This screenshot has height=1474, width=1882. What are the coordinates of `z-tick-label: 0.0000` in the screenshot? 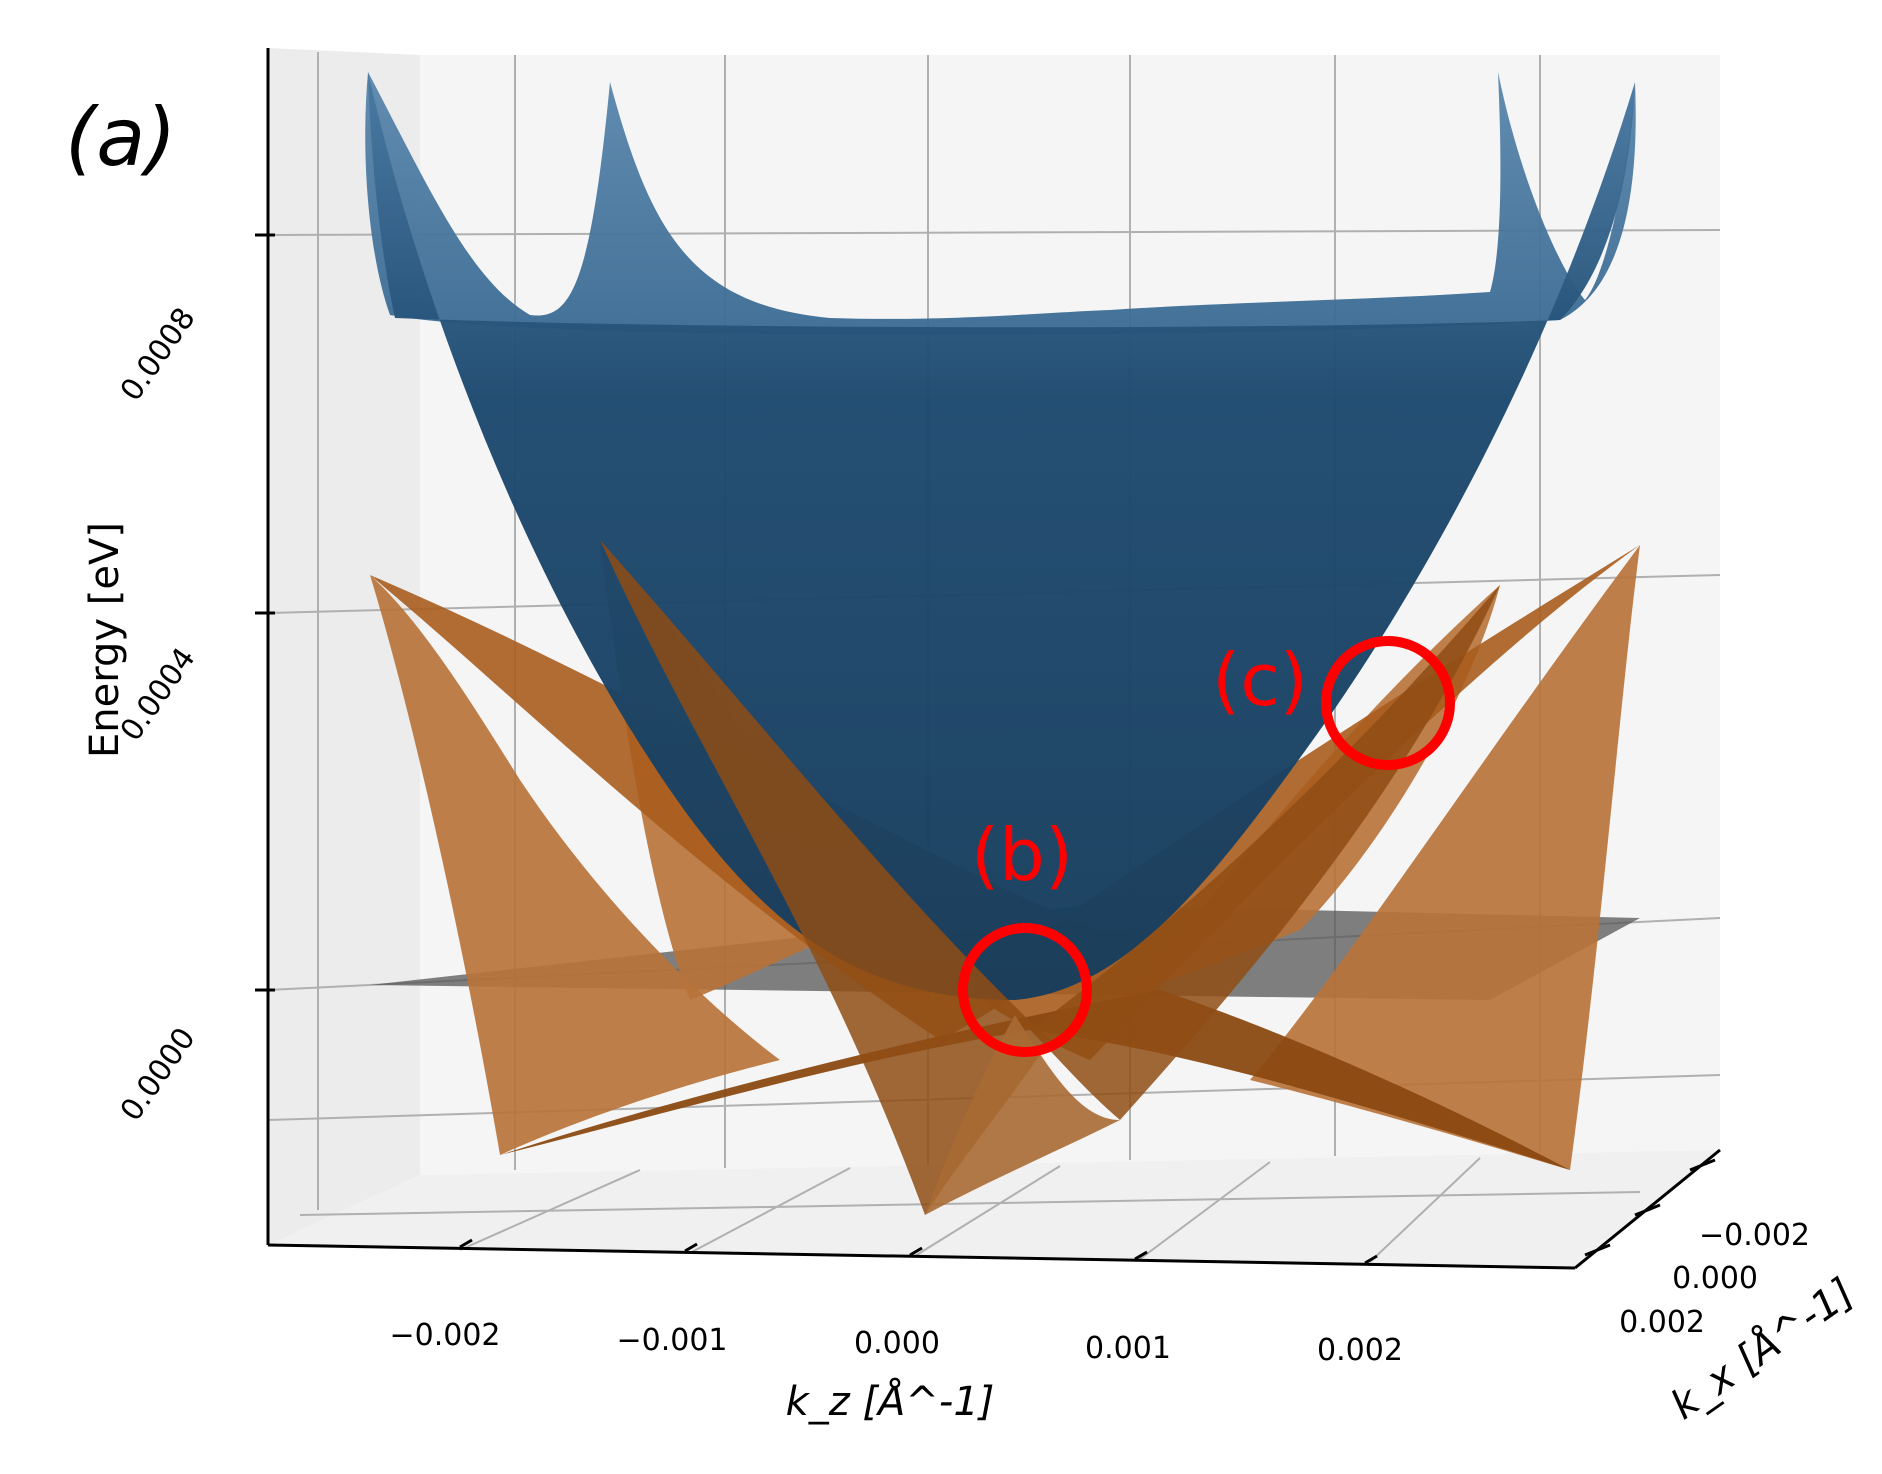 It's located at (158, 1075).